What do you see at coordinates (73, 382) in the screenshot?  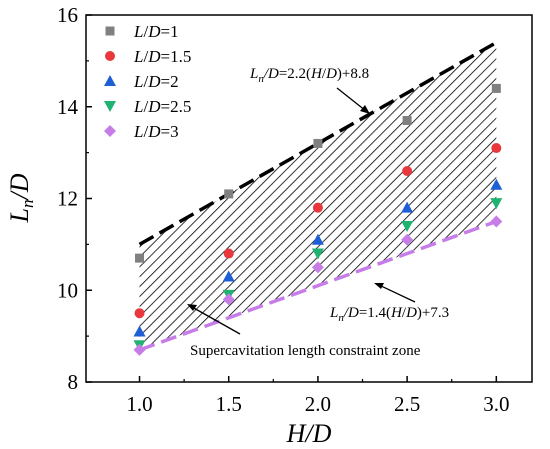 I see `y-tick-label: 8` at bounding box center [73, 382].